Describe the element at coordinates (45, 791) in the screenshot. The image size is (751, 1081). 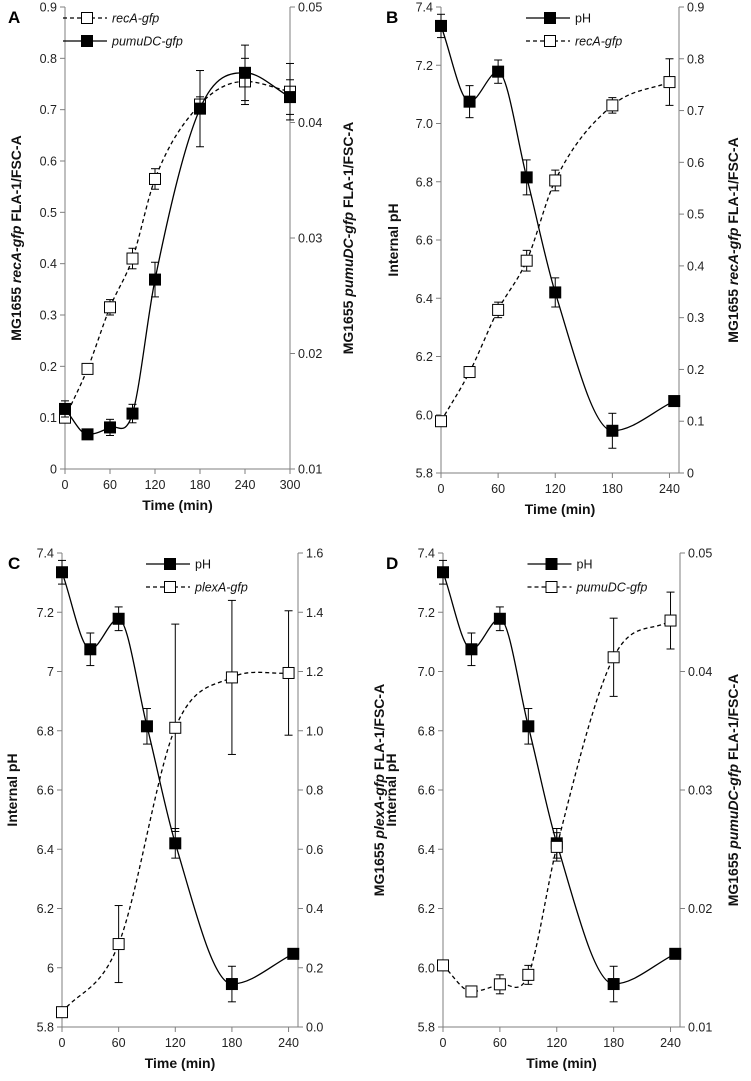
I see `left-tick-label: 6.6` at that location.